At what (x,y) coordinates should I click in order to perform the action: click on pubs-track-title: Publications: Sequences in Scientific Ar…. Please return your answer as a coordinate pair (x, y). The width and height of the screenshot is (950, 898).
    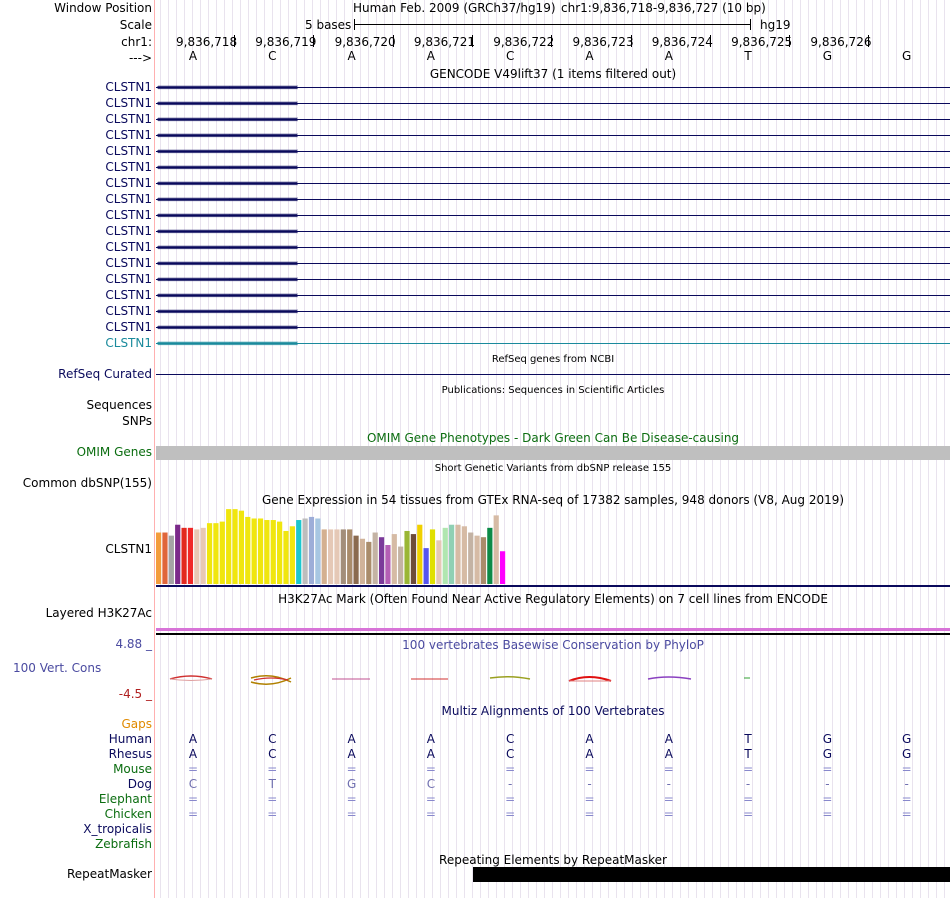
    Looking at the image, I should click on (553, 390).